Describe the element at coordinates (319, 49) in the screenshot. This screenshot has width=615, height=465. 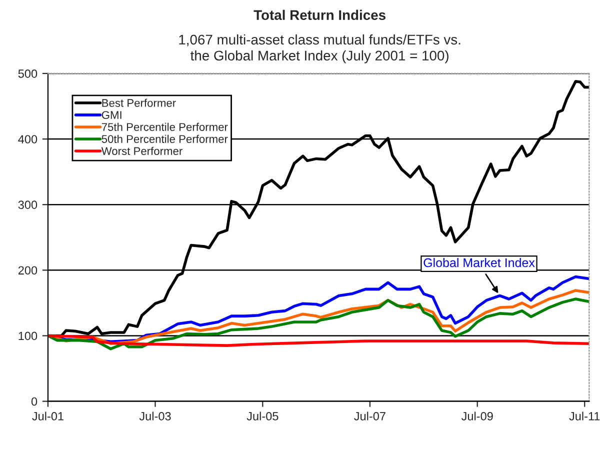
I see `chart-subtitle: 1,067 multi-asset class mutual funds/ETFs vs. the Global Market Index (July 2001 = 100)` at that location.